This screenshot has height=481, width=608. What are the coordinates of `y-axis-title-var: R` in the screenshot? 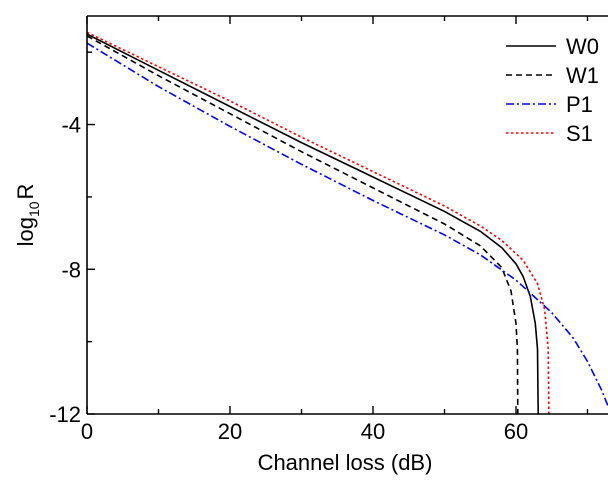 It's located at (25, 192).